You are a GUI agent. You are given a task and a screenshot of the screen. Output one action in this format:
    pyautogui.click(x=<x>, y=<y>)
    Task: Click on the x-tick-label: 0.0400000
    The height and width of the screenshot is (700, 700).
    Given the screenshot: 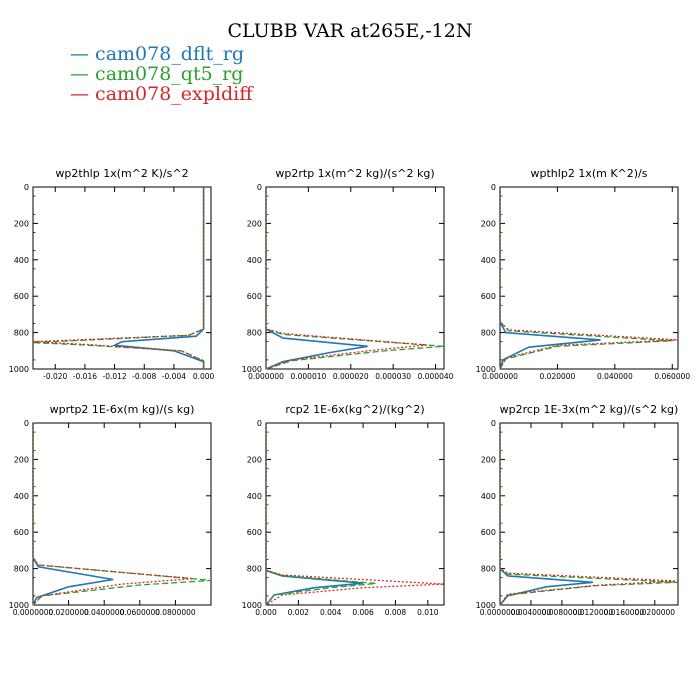 What is the action you would take?
    pyautogui.click(x=104, y=612)
    